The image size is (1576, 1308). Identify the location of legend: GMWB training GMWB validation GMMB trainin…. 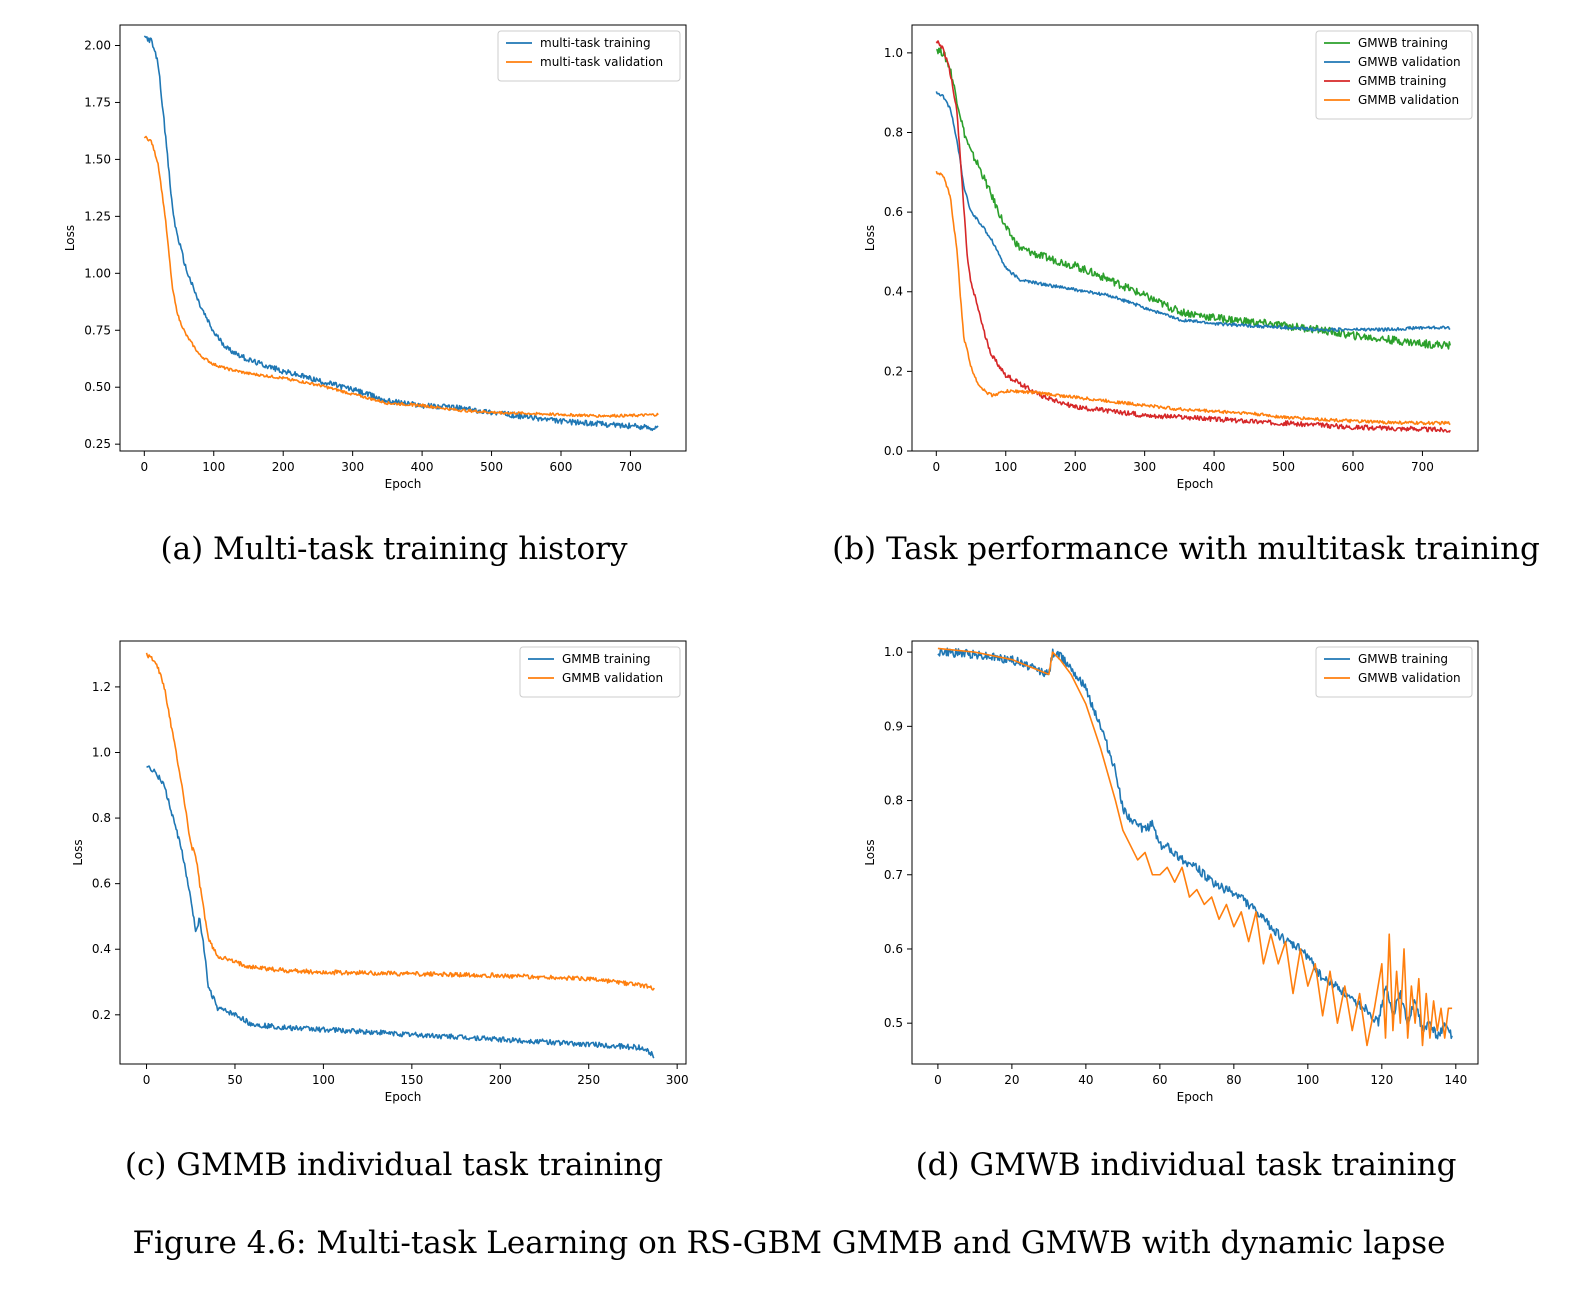
(1394, 75).